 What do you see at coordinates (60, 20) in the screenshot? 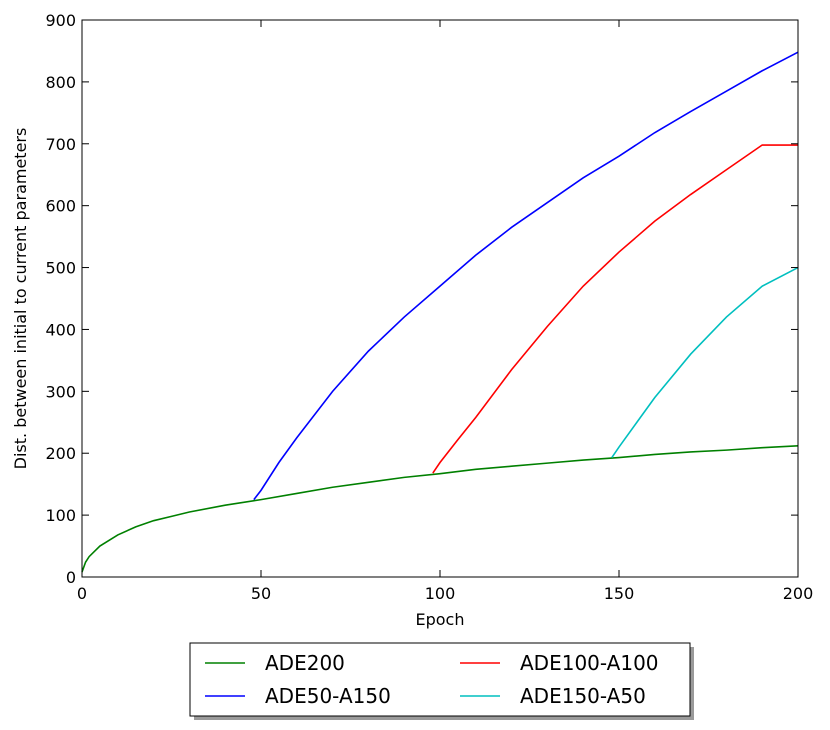
I see `y-tick-label: 900` at bounding box center [60, 20].